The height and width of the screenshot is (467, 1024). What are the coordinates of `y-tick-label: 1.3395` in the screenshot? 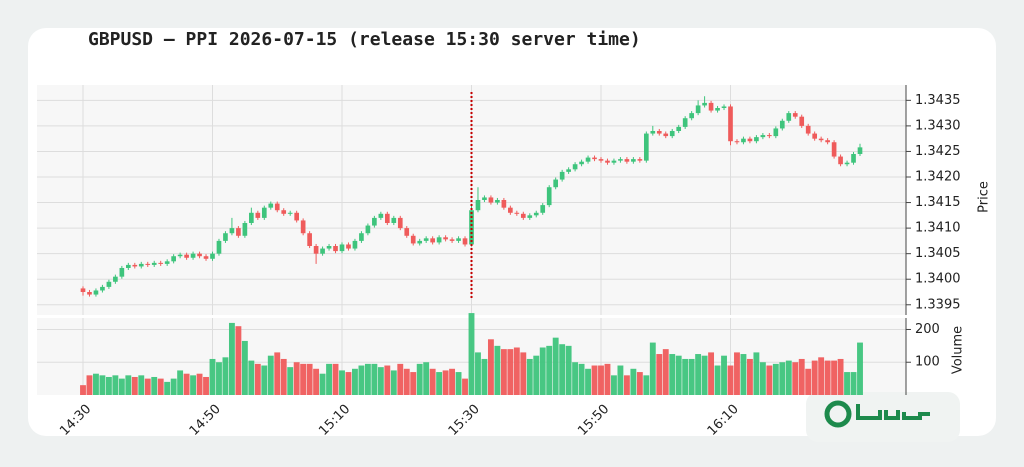 It's located at (938, 304).